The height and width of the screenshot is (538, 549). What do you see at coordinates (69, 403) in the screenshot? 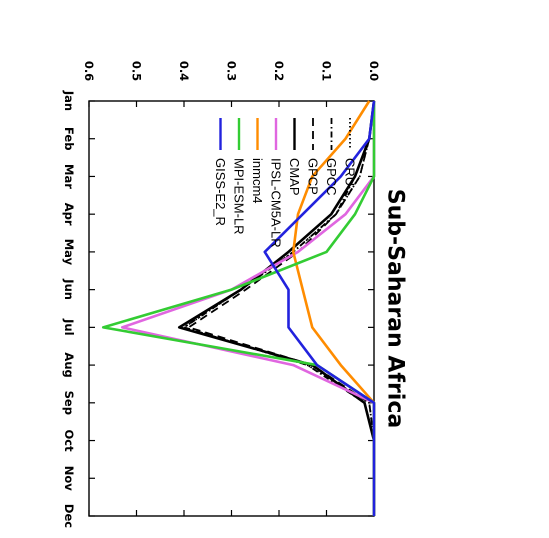
I see `month-tick-label: Sep` at bounding box center [69, 403].